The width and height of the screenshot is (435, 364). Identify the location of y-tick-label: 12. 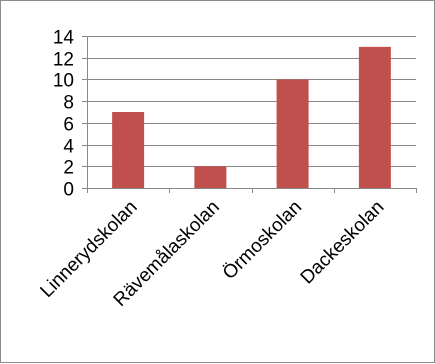
(63, 60).